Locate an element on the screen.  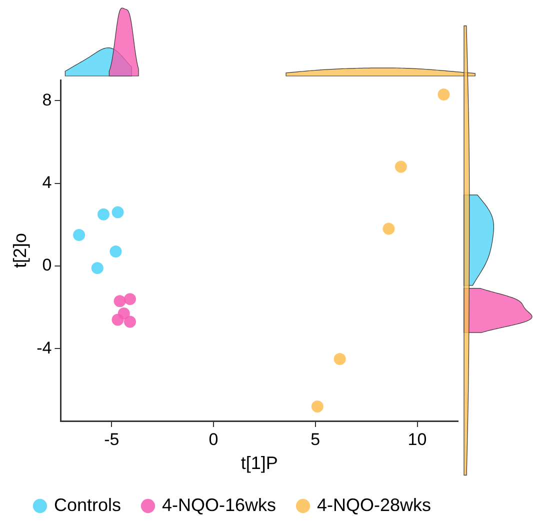
y-tick-label: 4 is located at coordinates (47, 182).